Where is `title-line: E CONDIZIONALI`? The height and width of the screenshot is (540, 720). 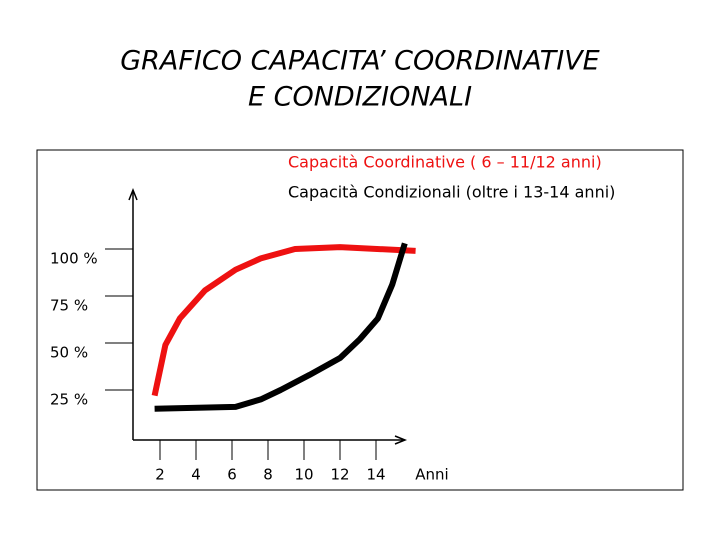 title-line: E CONDIZIONALI is located at coordinates (360, 97).